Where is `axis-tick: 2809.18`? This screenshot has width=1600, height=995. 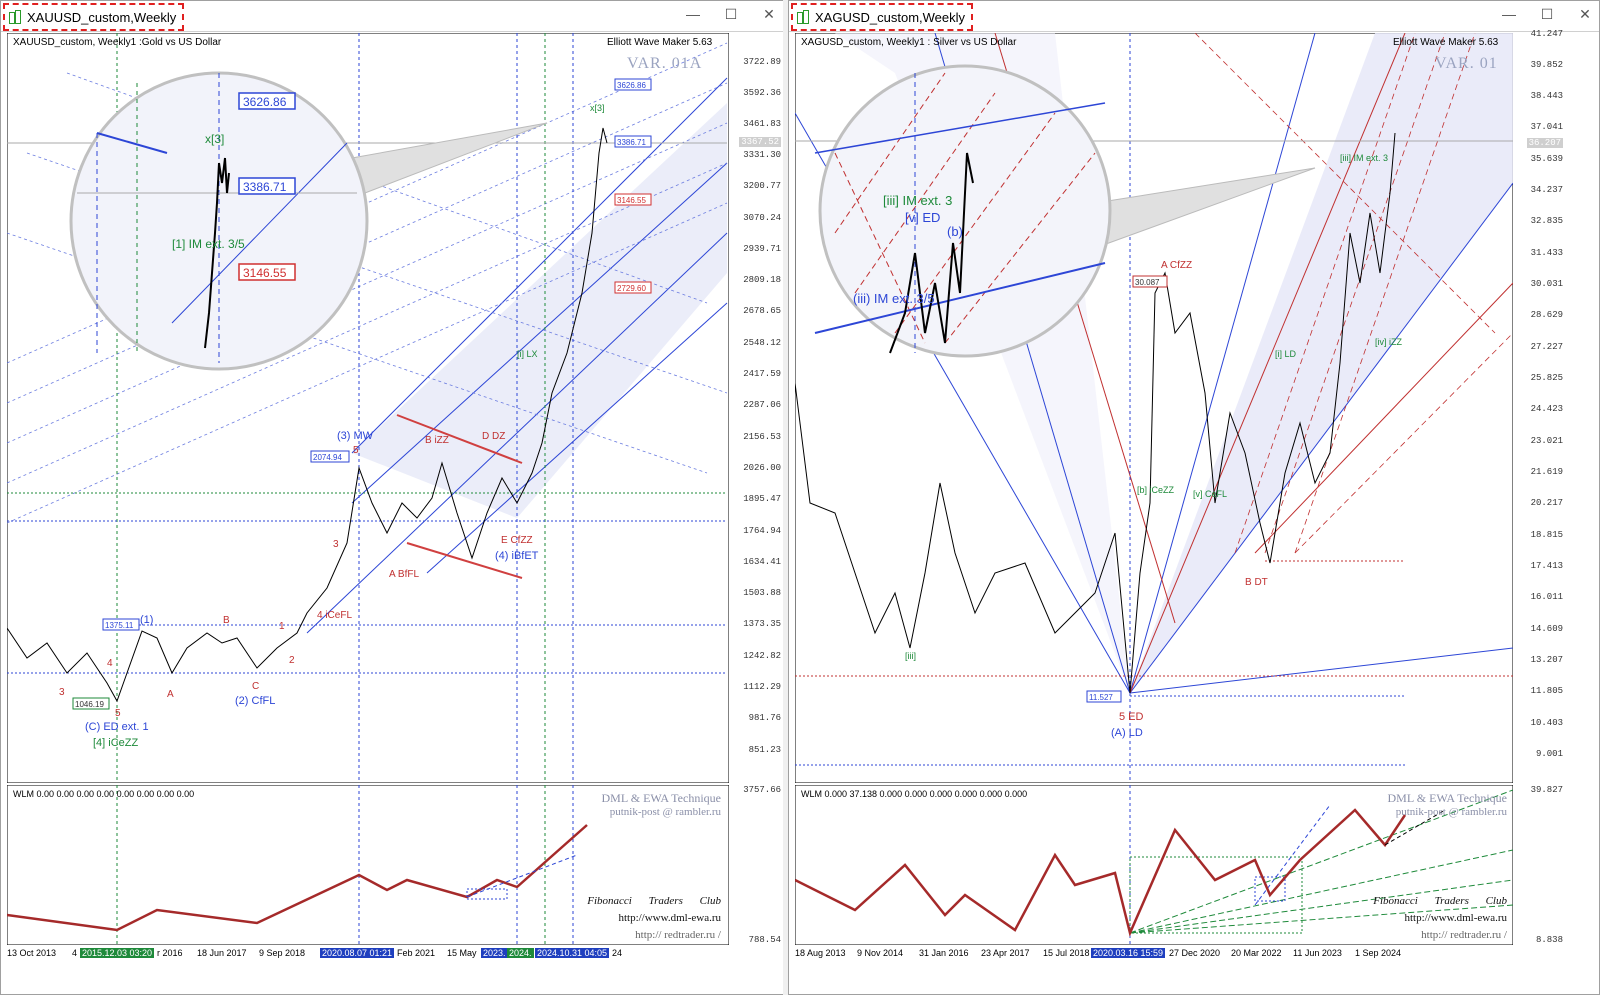
axis-tick: 2809.18 is located at coordinates (762, 280).